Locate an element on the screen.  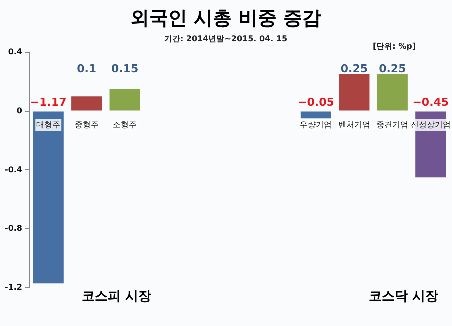
text: [단위: %p] is located at coordinates (394, 47).